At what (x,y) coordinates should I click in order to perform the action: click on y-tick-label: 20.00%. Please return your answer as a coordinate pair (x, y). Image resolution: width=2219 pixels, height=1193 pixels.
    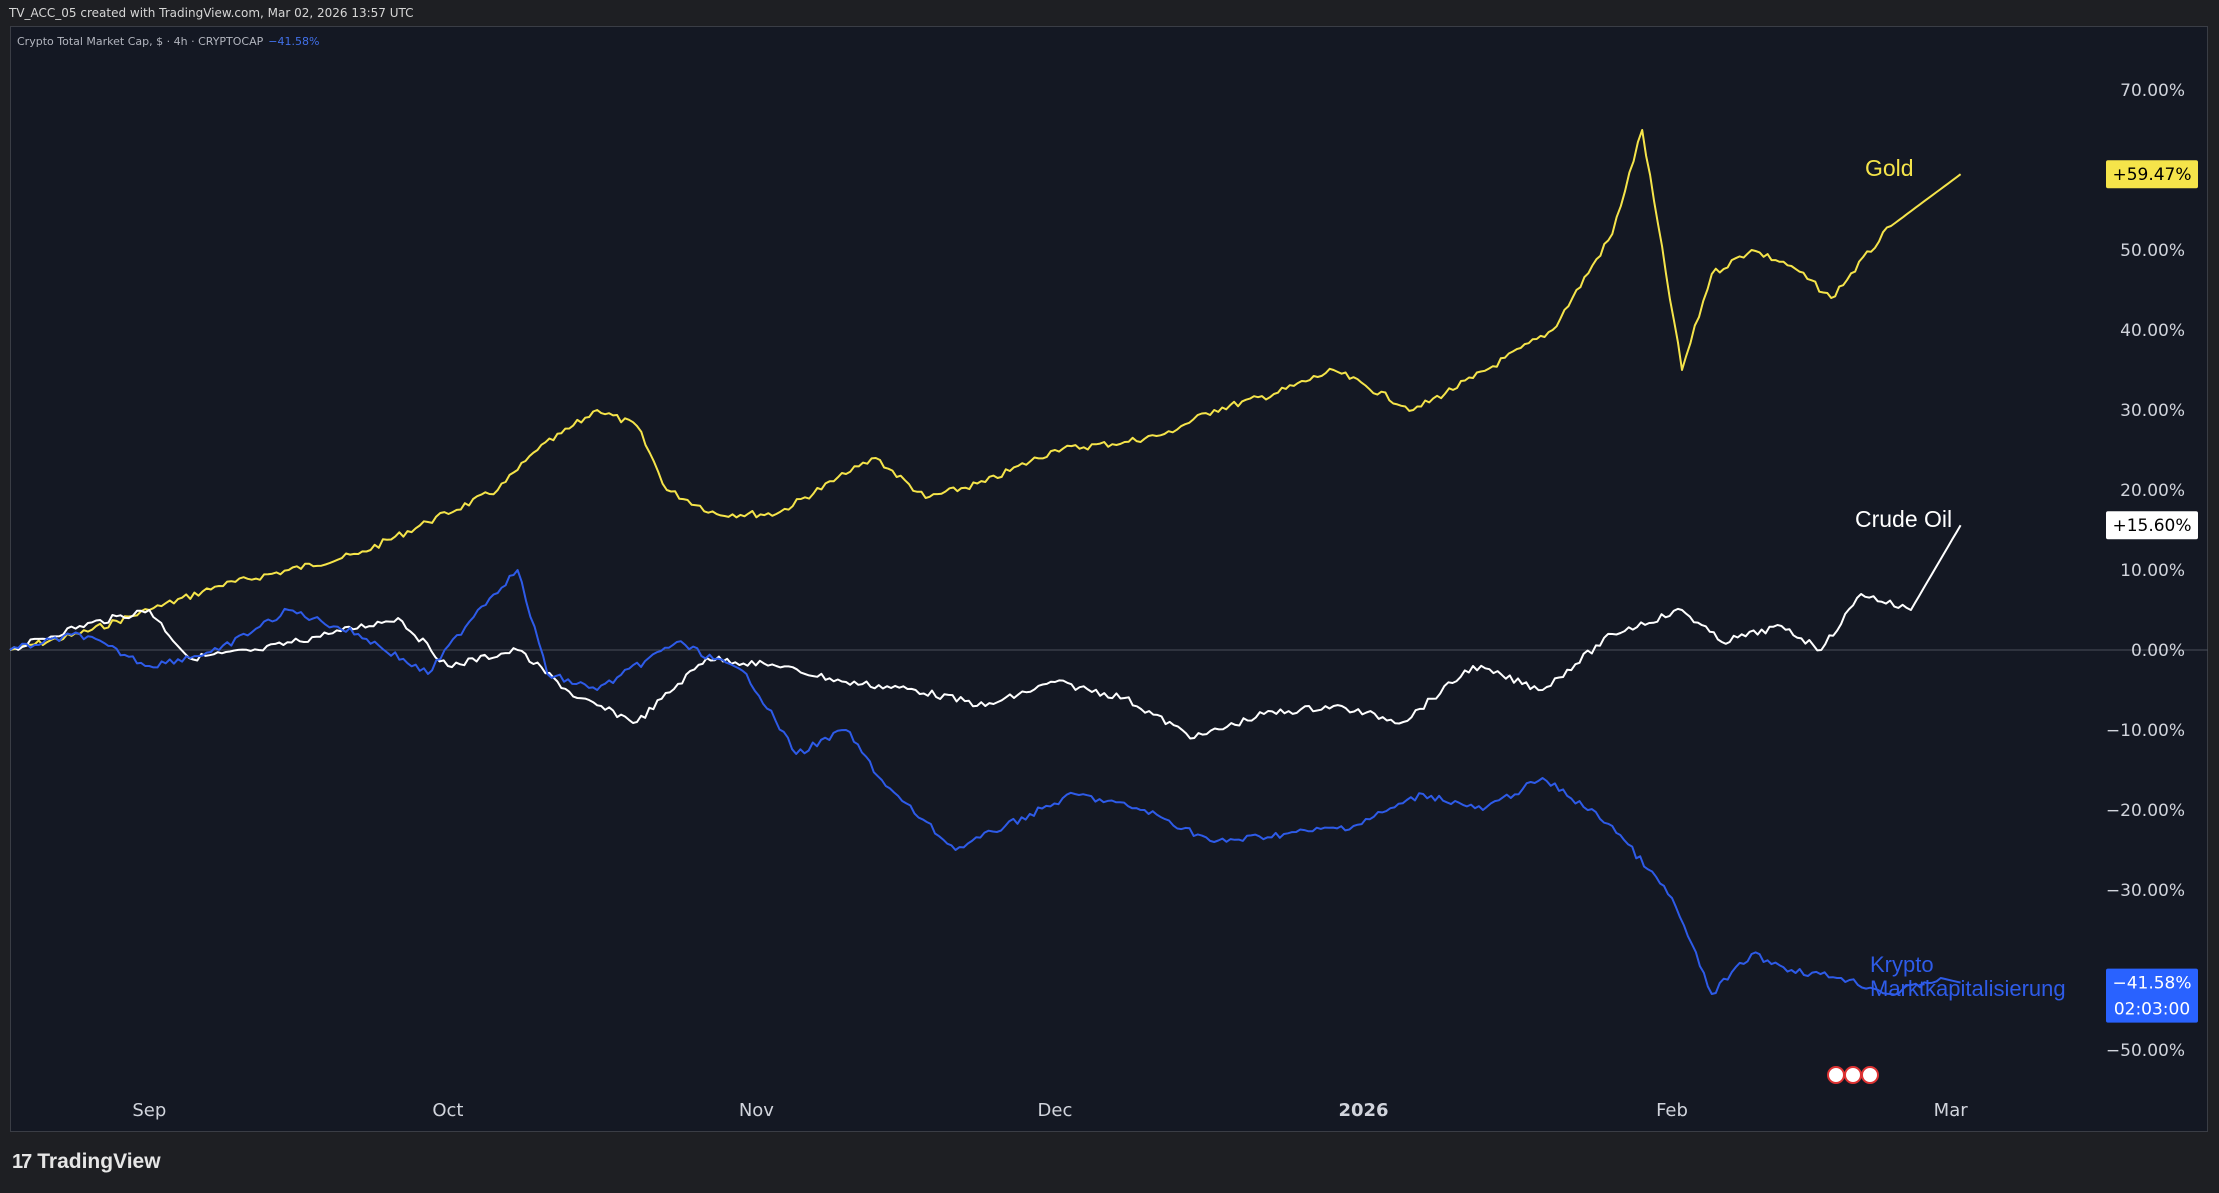
    Looking at the image, I should click on (2152, 491).